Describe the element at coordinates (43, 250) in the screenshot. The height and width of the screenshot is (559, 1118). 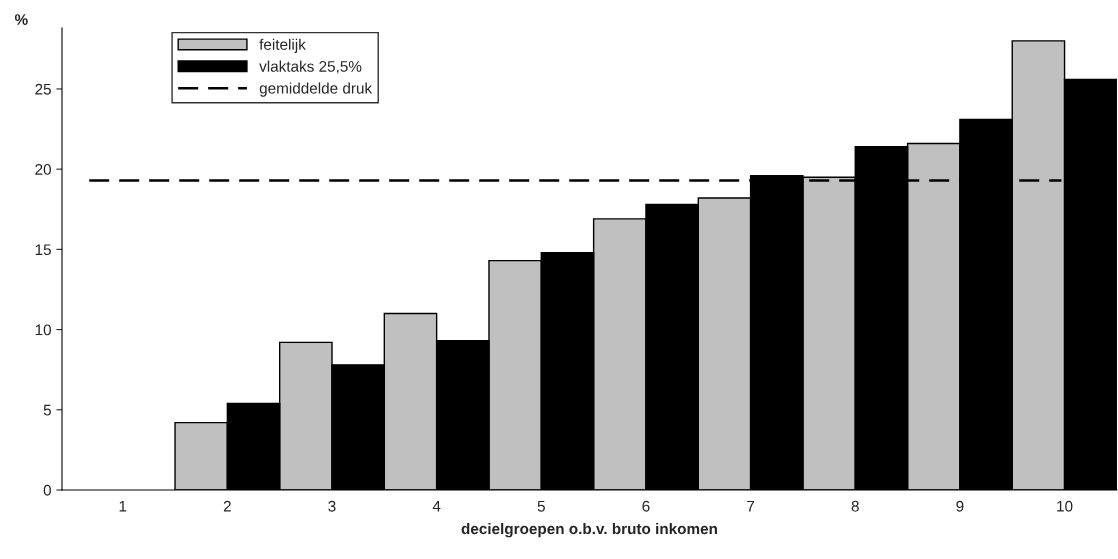
I see `y-tick-label: 15` at that location.